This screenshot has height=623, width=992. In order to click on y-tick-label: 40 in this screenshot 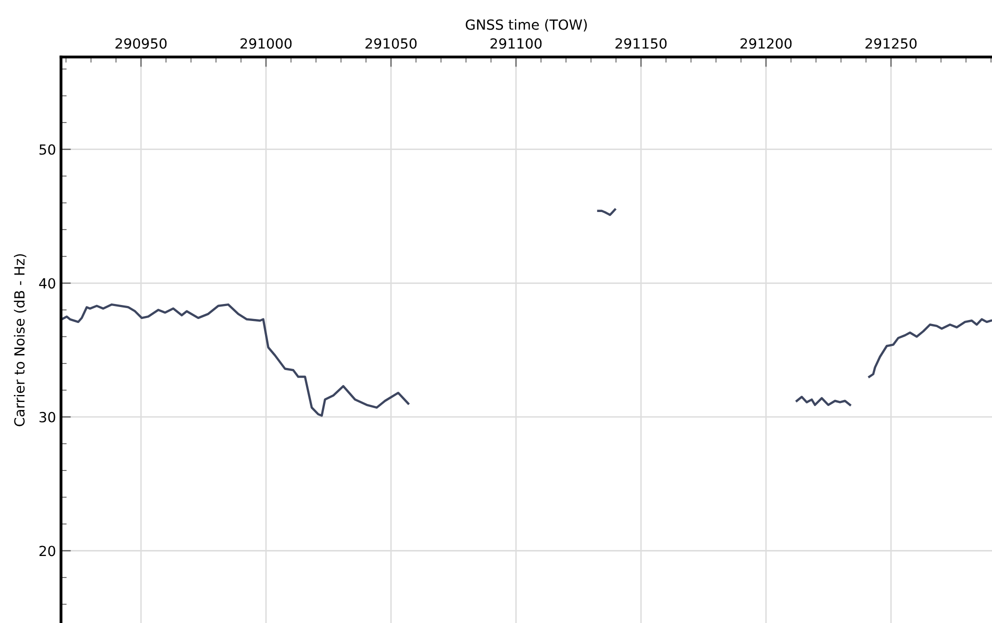, I will do `click(47, 283)`.